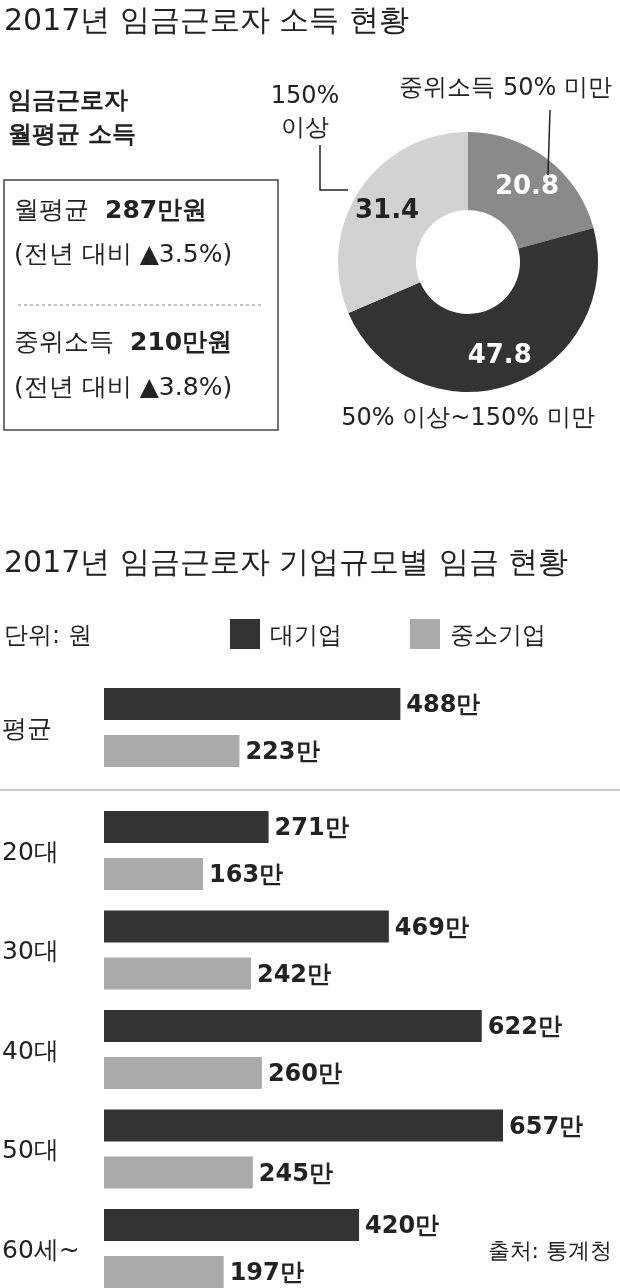 This screenshot has width=620, height=1288. Describe the element at coordinates (282, 751) in the screenshot. I see `data-label: 223만` at that location.